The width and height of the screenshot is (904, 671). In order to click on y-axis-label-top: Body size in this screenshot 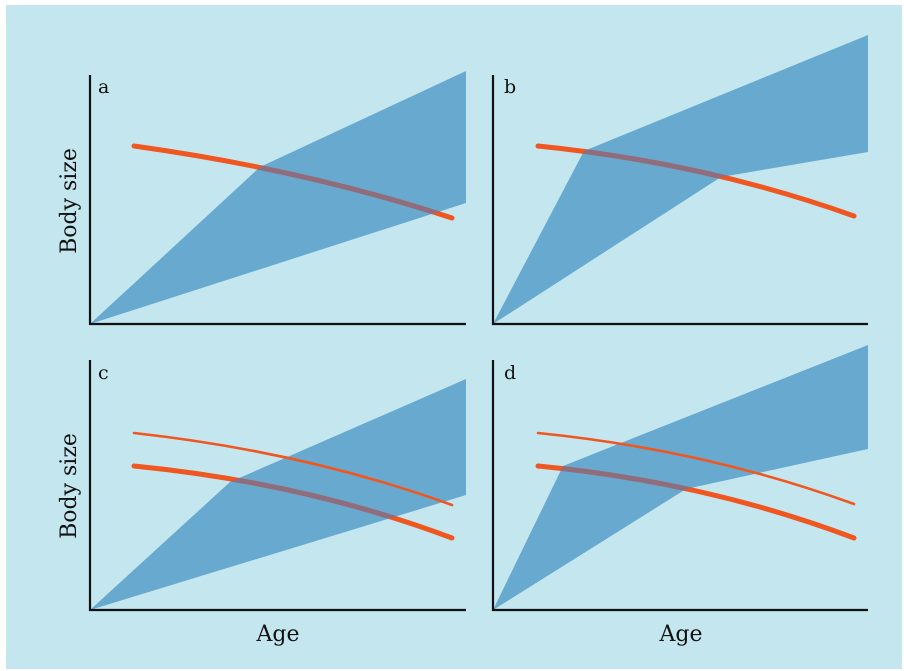, I will do `click(69, 201)`.